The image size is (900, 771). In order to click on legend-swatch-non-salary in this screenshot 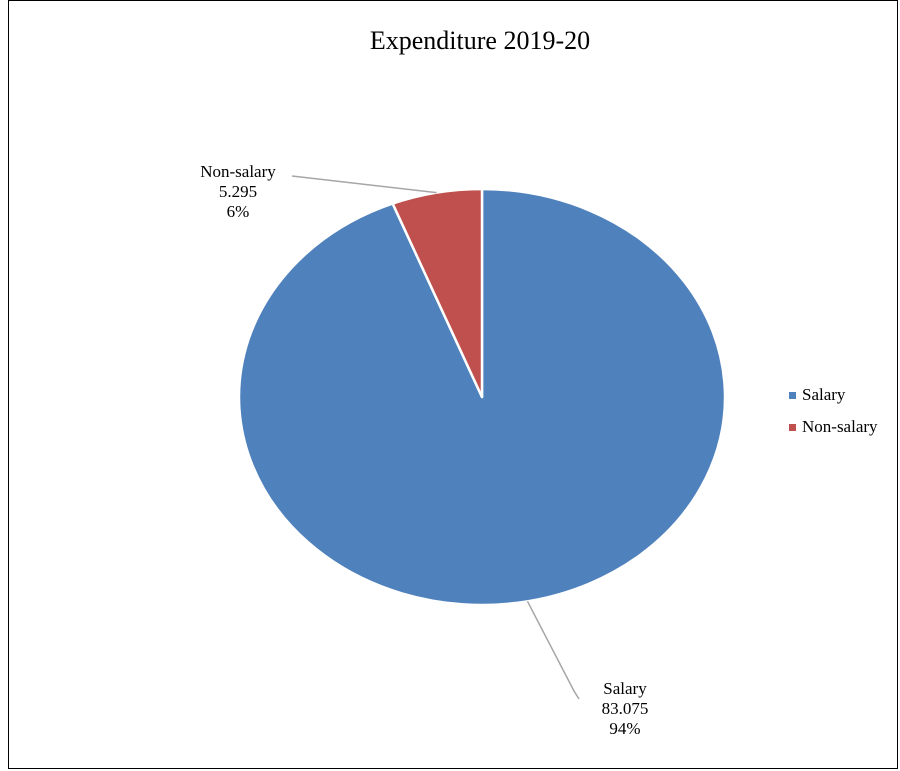, I will do `click(792, 427)`.